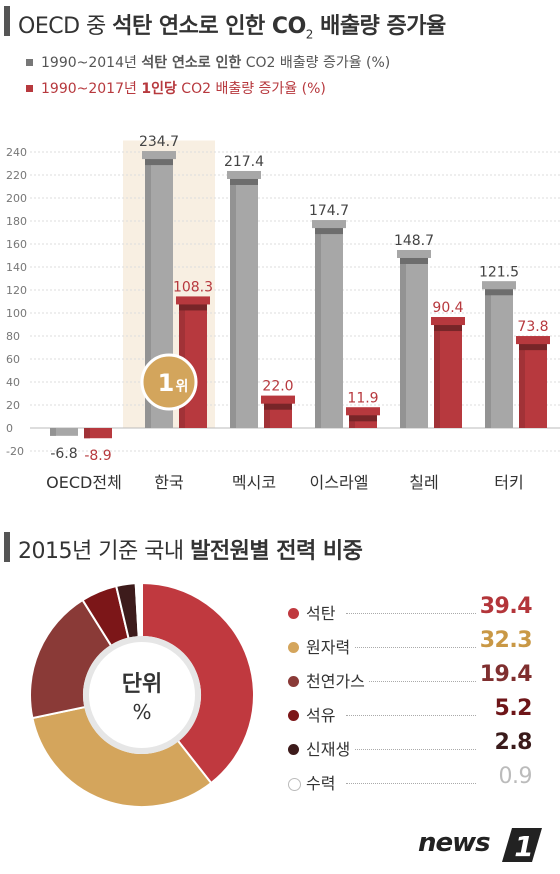 Image resolution: width=560 pixels, height=874 pixels. I want to click on donut-center-unit: %, so click(141, 712).